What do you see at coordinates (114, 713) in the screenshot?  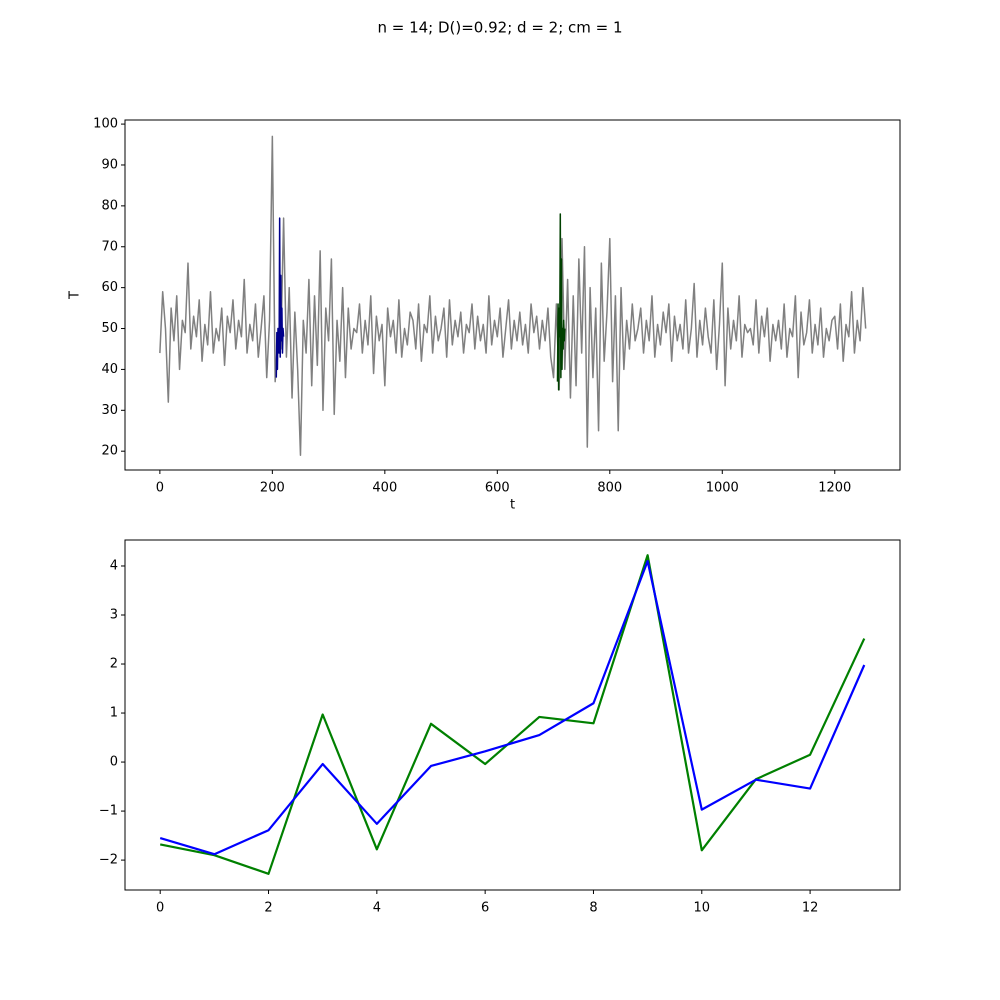 I see `y-tick-label: 1` at bounding box center [114, 713].